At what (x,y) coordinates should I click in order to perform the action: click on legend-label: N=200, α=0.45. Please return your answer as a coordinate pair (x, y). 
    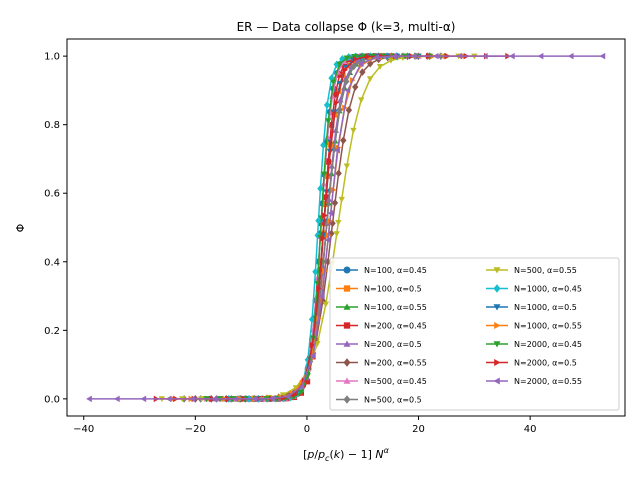
    Looking at the image, I should click on (395, 326).